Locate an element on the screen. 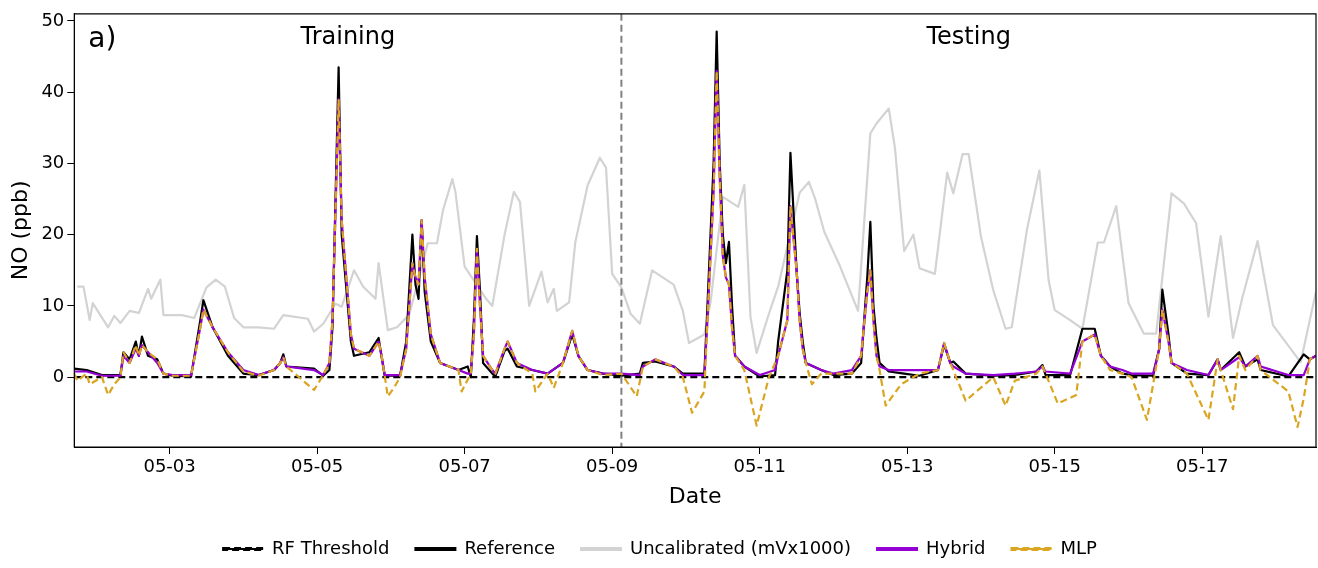 This screenshot has height=568, width=1318. x-tick-label: 05-13 is located at coordinates (907, 466).